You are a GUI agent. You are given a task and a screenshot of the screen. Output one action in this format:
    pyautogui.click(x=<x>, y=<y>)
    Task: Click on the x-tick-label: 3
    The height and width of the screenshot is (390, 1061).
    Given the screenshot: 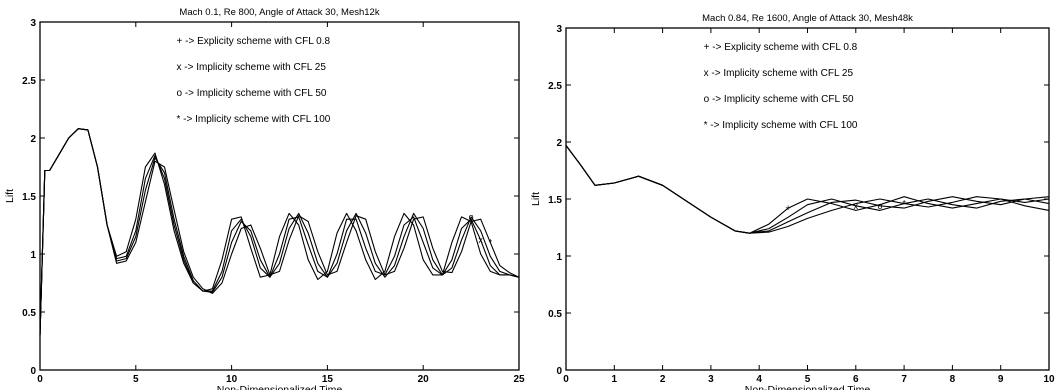 What is the action you would take?
    pyautogui.click(x=711, y=379)
    